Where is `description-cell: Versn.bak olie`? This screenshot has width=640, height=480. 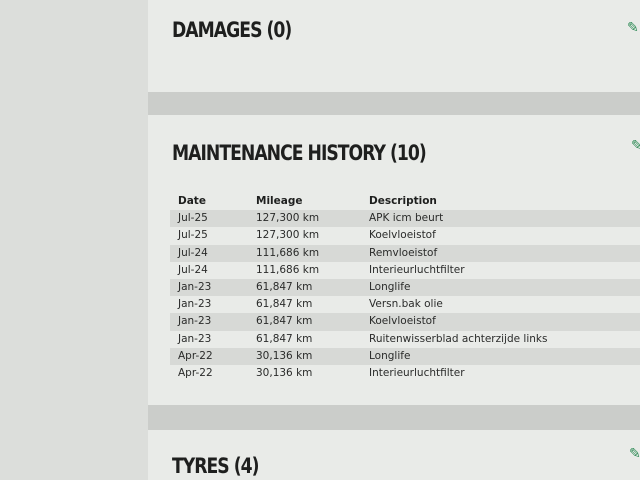 description-cell: Versn.bak olie is located at coordinates (406, 304).